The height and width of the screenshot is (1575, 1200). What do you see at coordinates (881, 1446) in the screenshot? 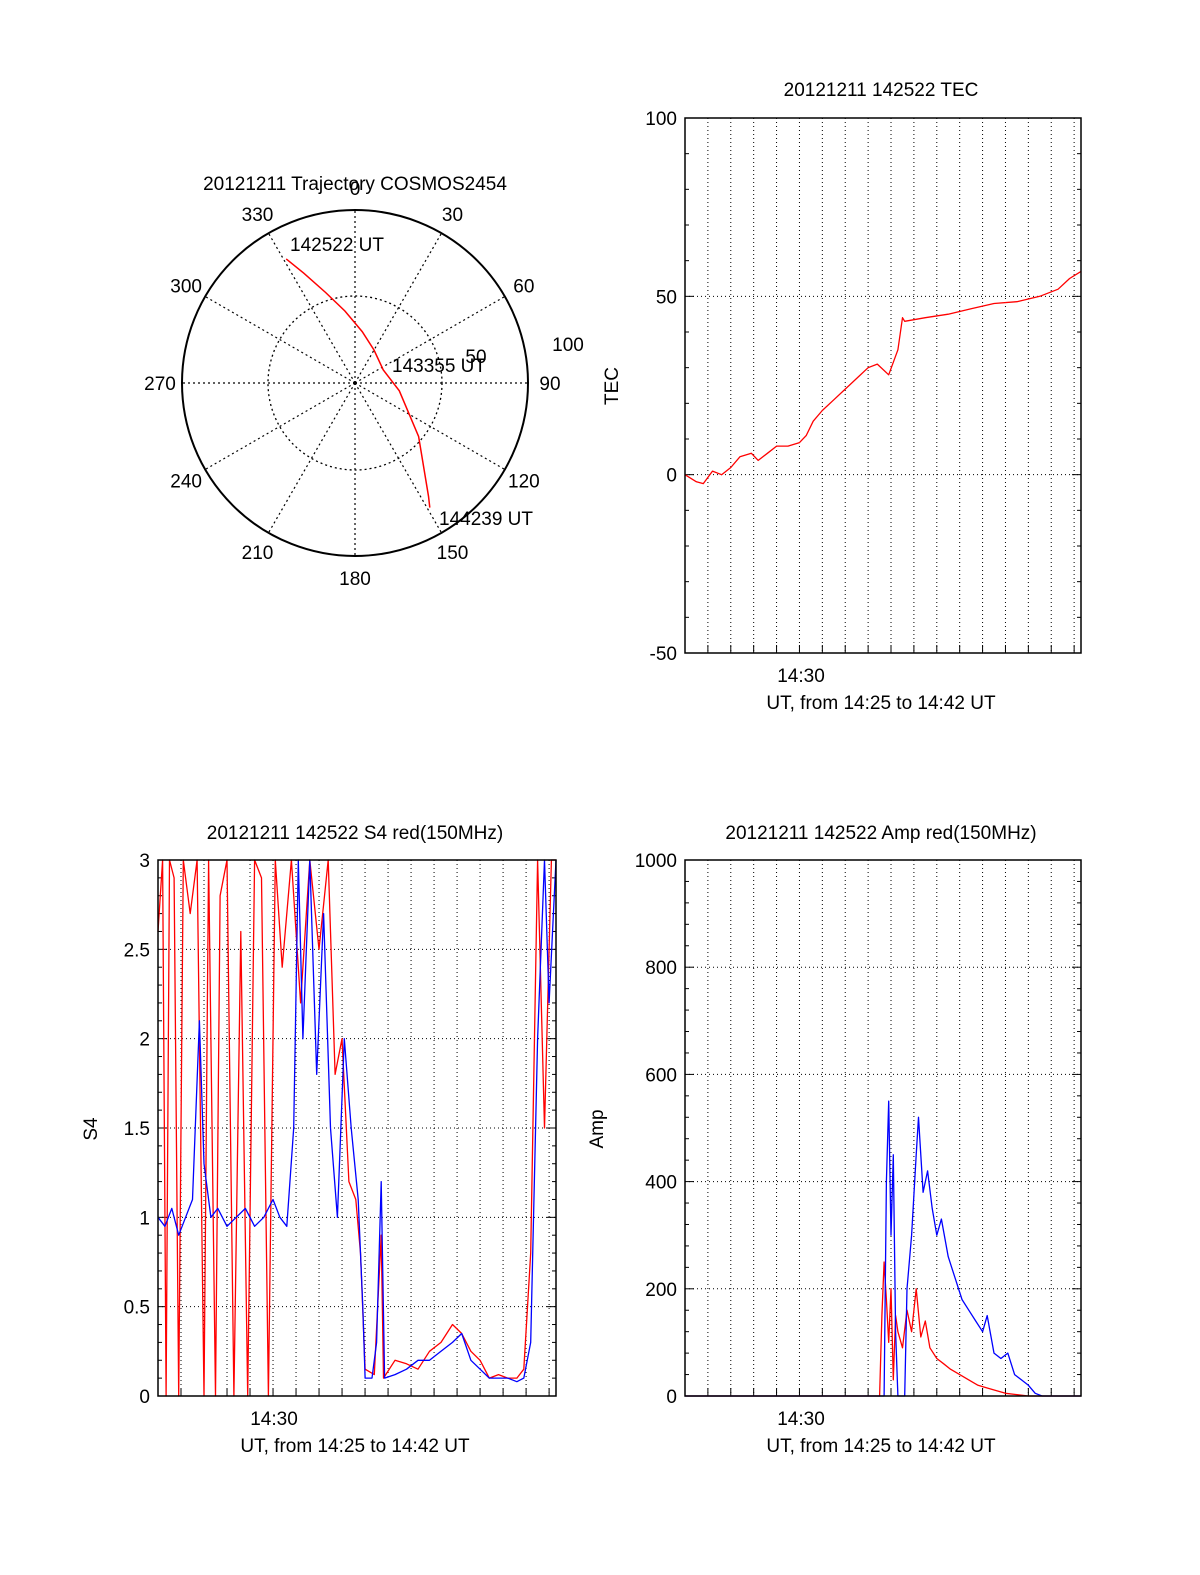
I see `amp-xlabel: UT, from 14:25 to 14:42 UT` at bounding box center [881, 1446].